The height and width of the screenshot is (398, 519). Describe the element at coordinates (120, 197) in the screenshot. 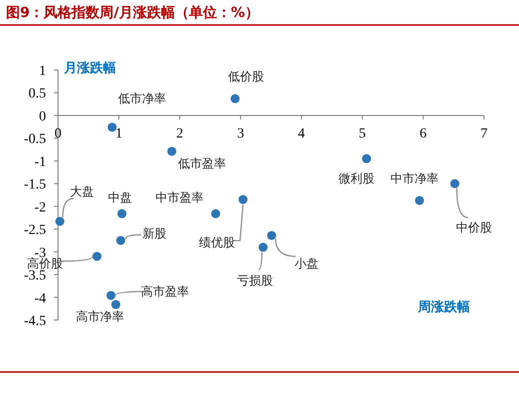

I see `annotation: 中盘` at that location.